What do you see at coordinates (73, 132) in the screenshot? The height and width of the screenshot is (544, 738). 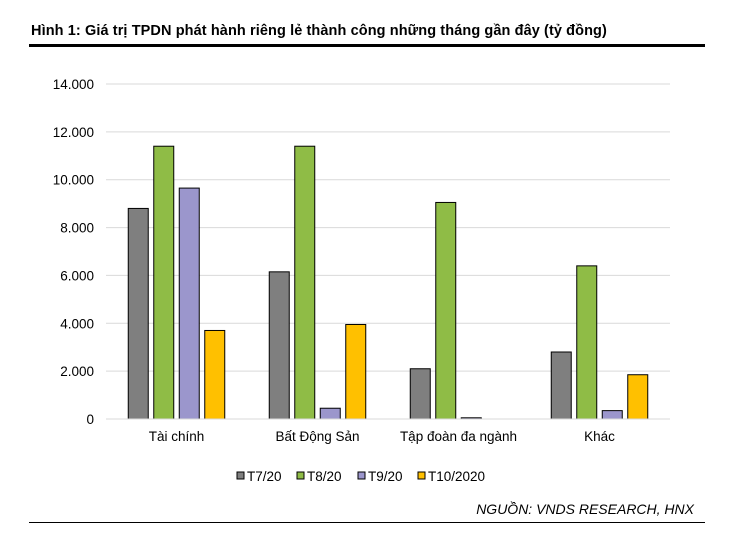 I see `y-tick-label: 12.000` at bounding box center [73, 132].